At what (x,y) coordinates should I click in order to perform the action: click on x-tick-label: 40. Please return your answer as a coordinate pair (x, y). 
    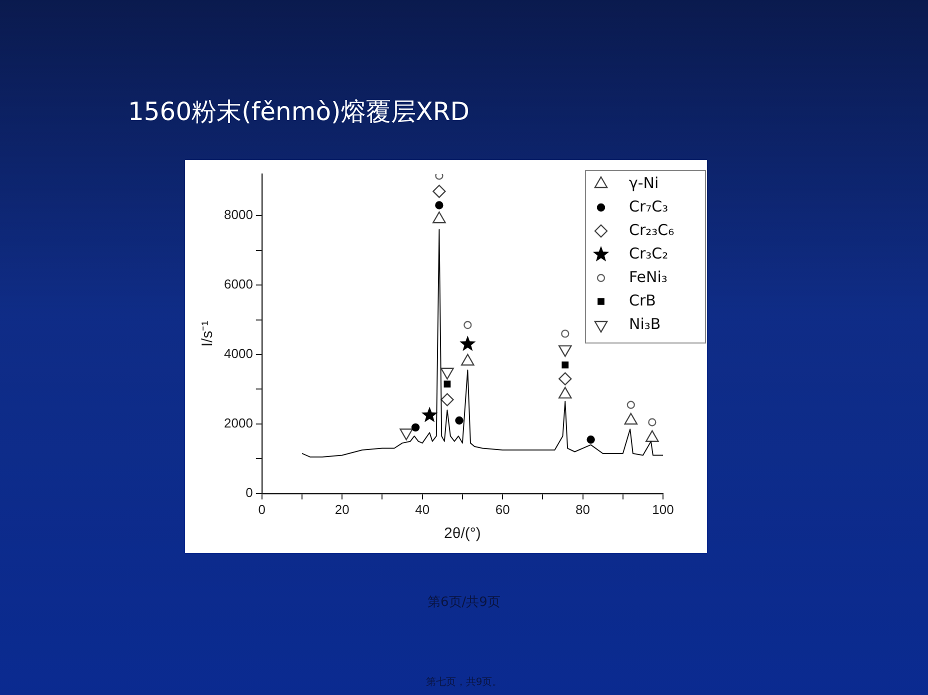
    Looking at the image, I should click on (422, 509).